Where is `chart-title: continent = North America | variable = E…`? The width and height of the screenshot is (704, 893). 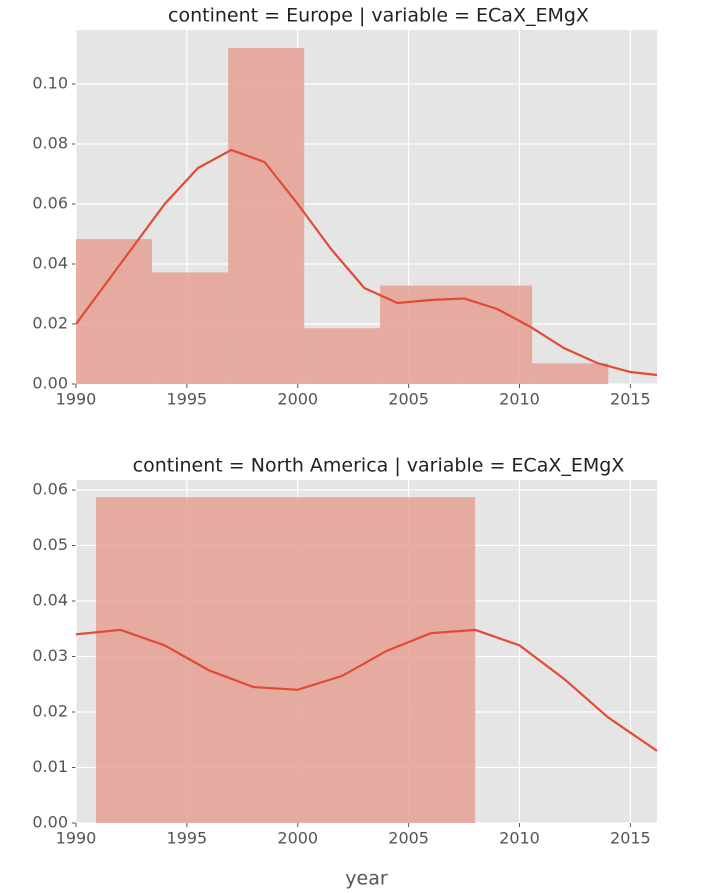
chart-title: continent = North America | variable = E… is located at coordinates (379, 466).